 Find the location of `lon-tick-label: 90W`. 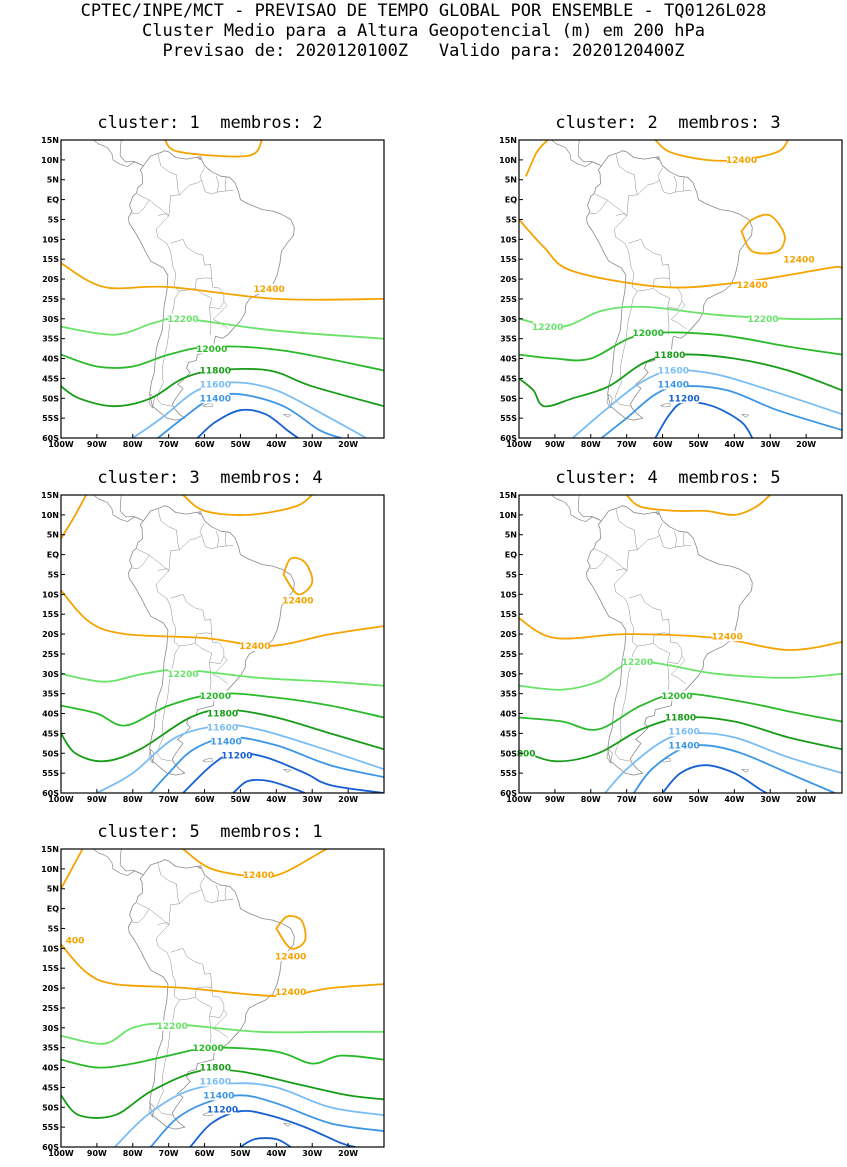

lon-tick-label: 90W is located at coordinates (555, 799).